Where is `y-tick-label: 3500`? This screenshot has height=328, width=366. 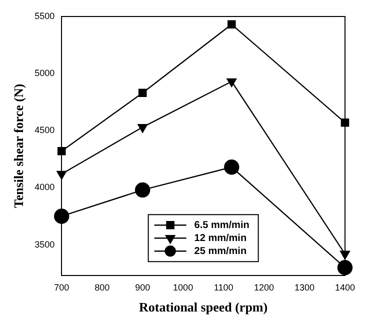 y-tick-label: 3500 is located at coordinates (44, 244).